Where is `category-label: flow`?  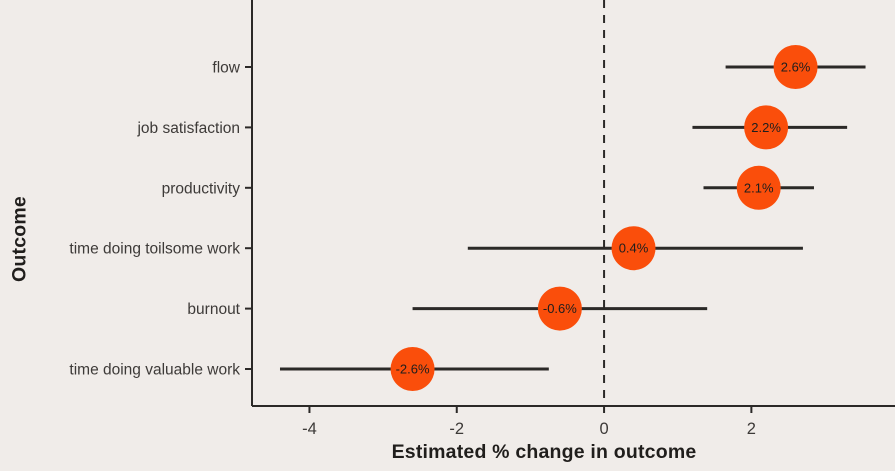 category-label: flow is located at coordinates (226, 68).